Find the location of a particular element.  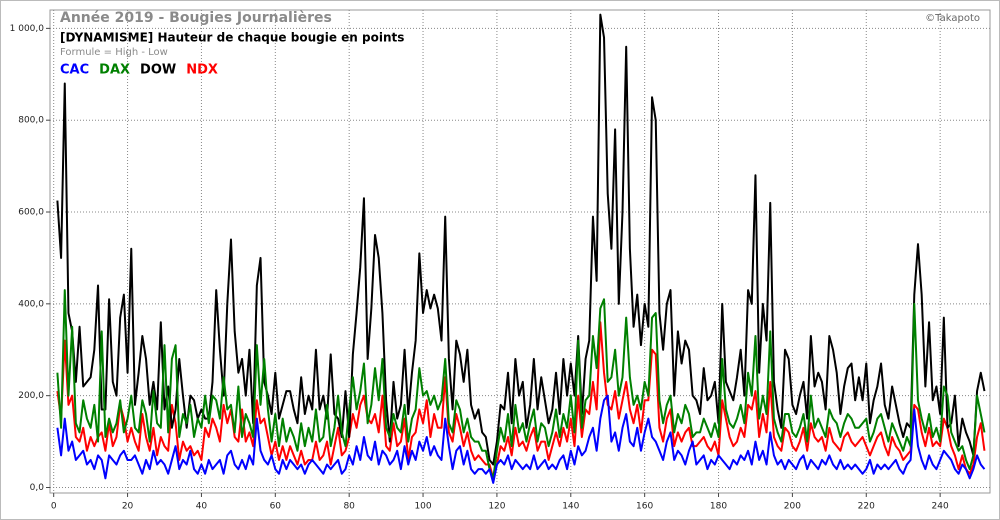

formula-note: Formule = High - Low is located at coordinates (114, 52).